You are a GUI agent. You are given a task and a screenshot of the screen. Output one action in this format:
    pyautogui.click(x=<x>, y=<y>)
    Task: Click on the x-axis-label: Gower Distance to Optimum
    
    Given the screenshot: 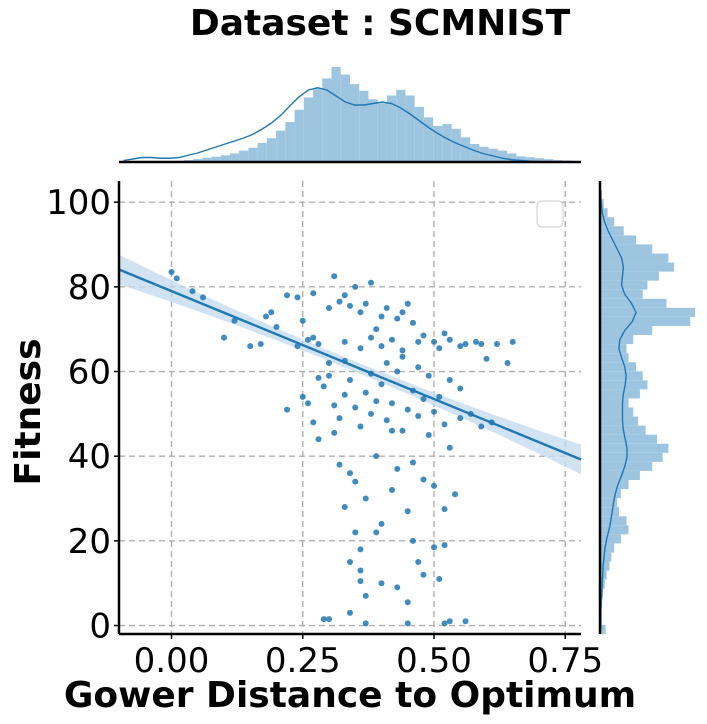 What is the action you would take?
    pyautogui.click(x=350, y=695)
    